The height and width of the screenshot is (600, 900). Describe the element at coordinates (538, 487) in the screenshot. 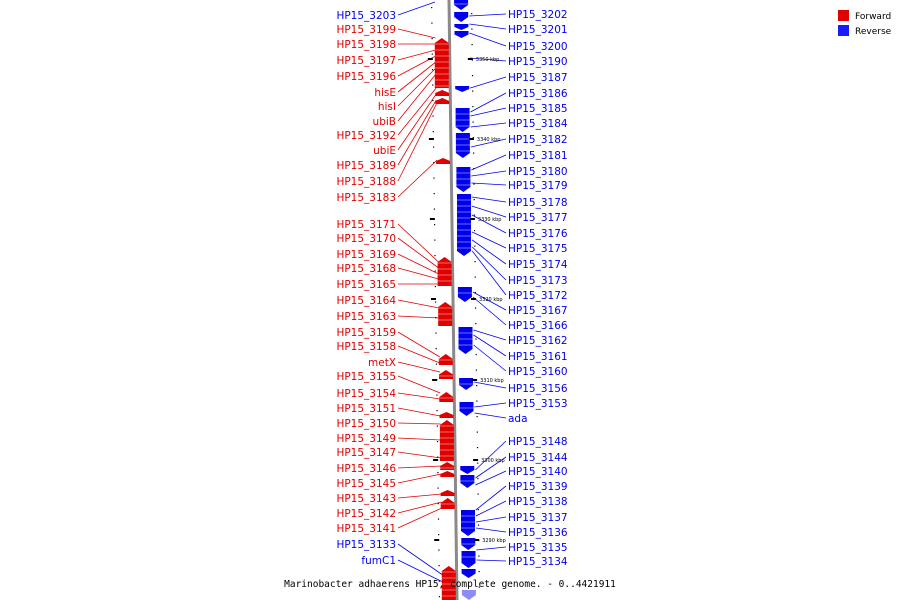

I see `gene-label-right: HP15_3139` at that location.